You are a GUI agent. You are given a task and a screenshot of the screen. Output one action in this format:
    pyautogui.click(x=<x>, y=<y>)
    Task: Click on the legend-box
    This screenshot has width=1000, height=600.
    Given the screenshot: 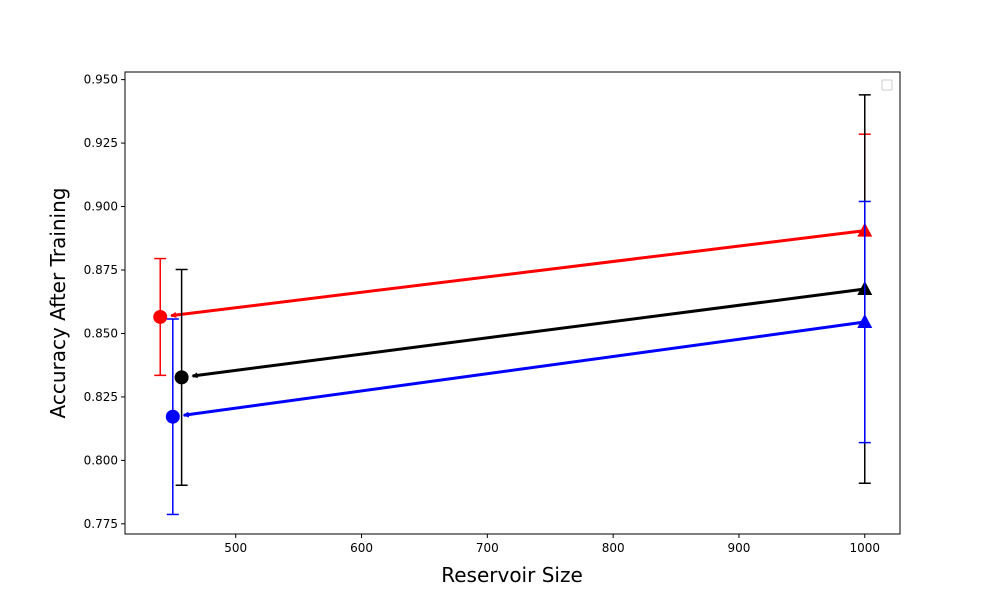 What is the action you would take?
    pyautogui.click(x=887, y=85)
    